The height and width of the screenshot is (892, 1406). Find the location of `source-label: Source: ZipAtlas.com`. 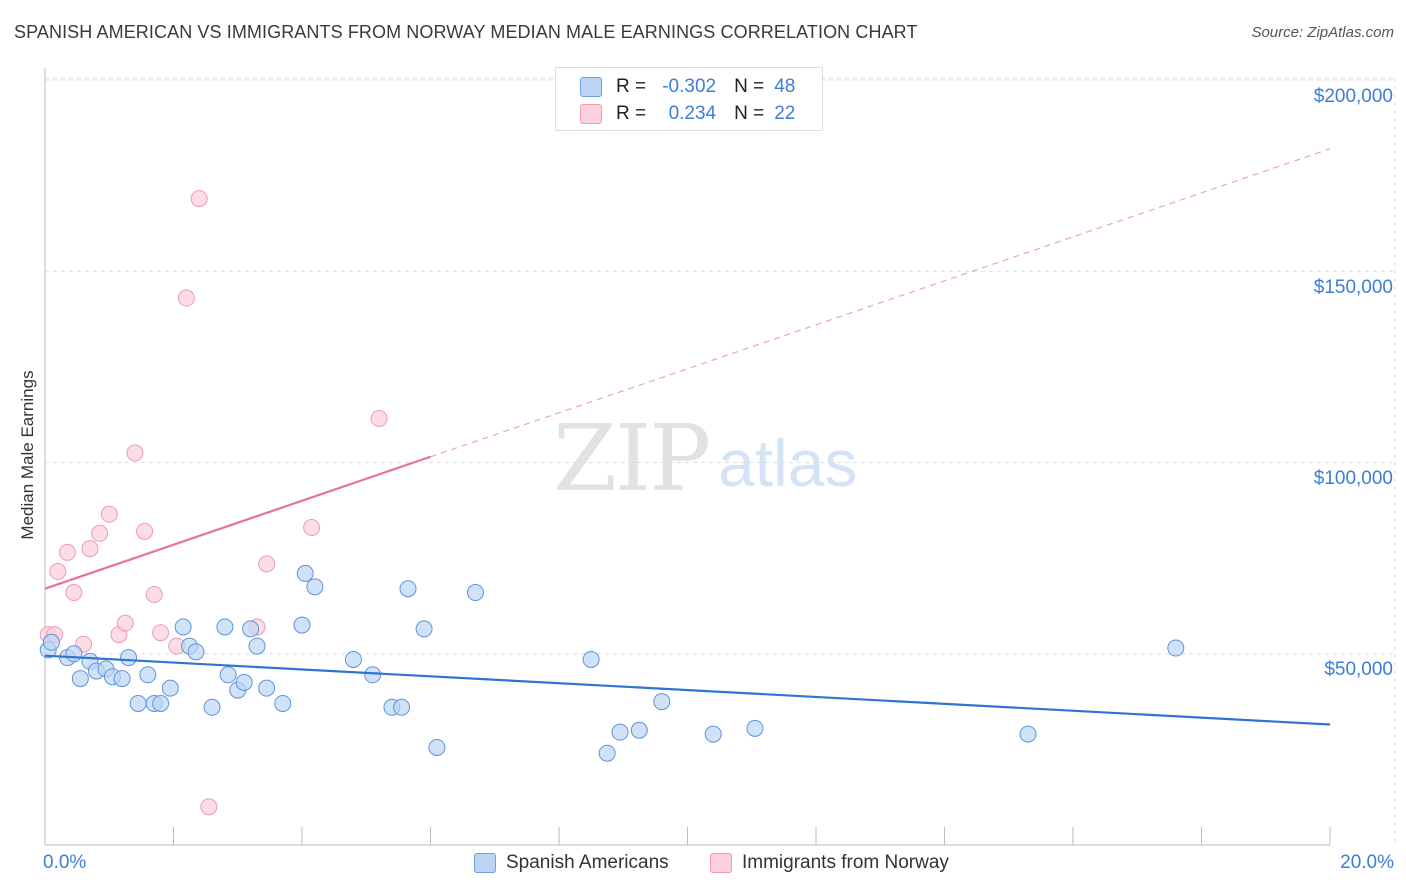

source-label: Source: ZipAtlas.com is located at coordinates (1322, 32).